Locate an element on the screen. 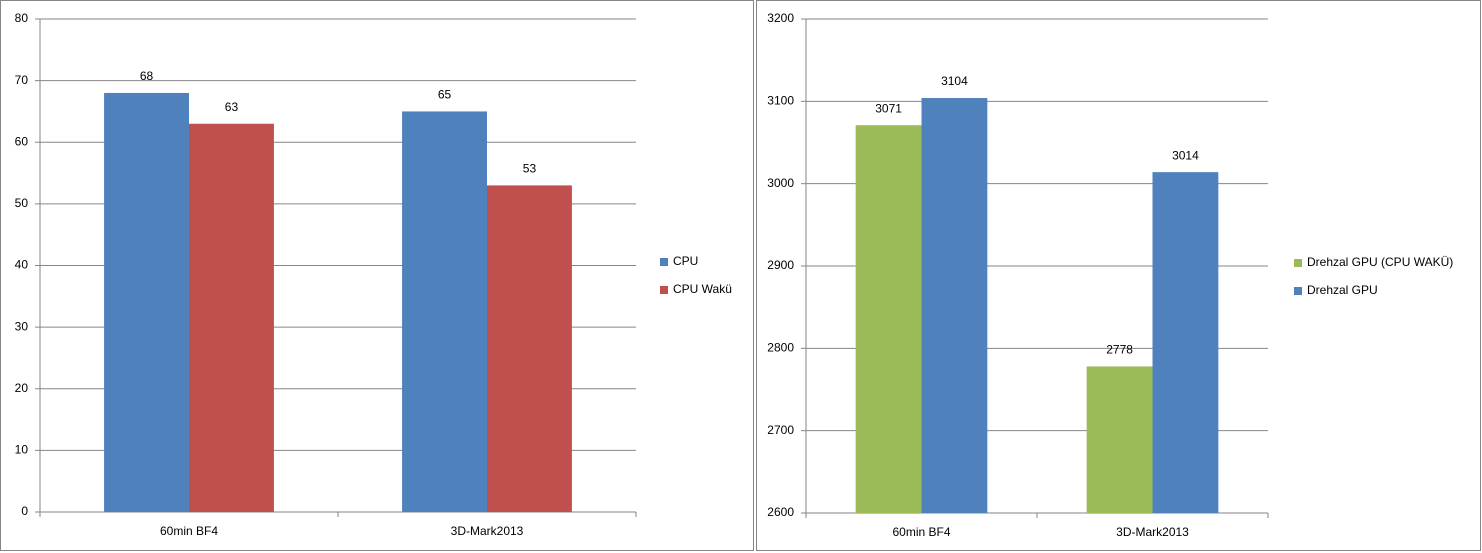  y-tick-label: 2800 is located at coordinates (780, 348).